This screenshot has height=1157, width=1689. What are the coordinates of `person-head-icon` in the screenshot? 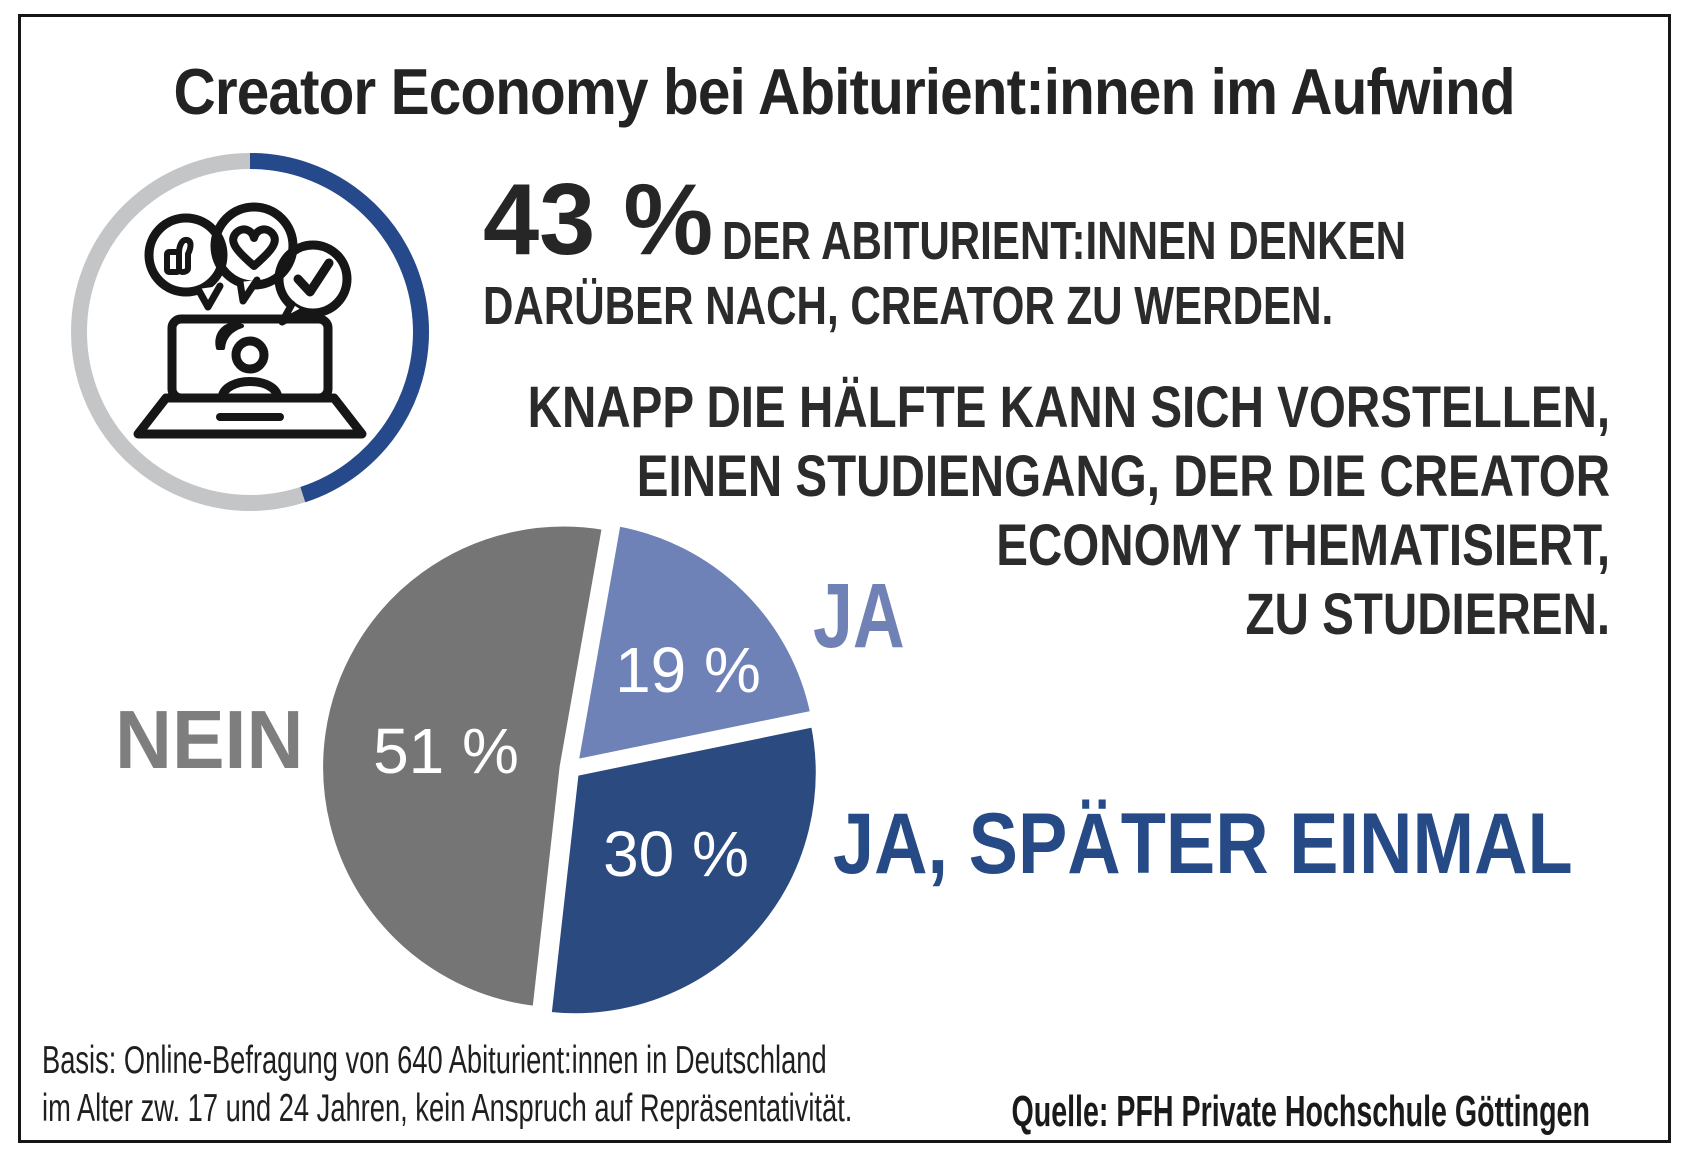 It's located at (250, 355).